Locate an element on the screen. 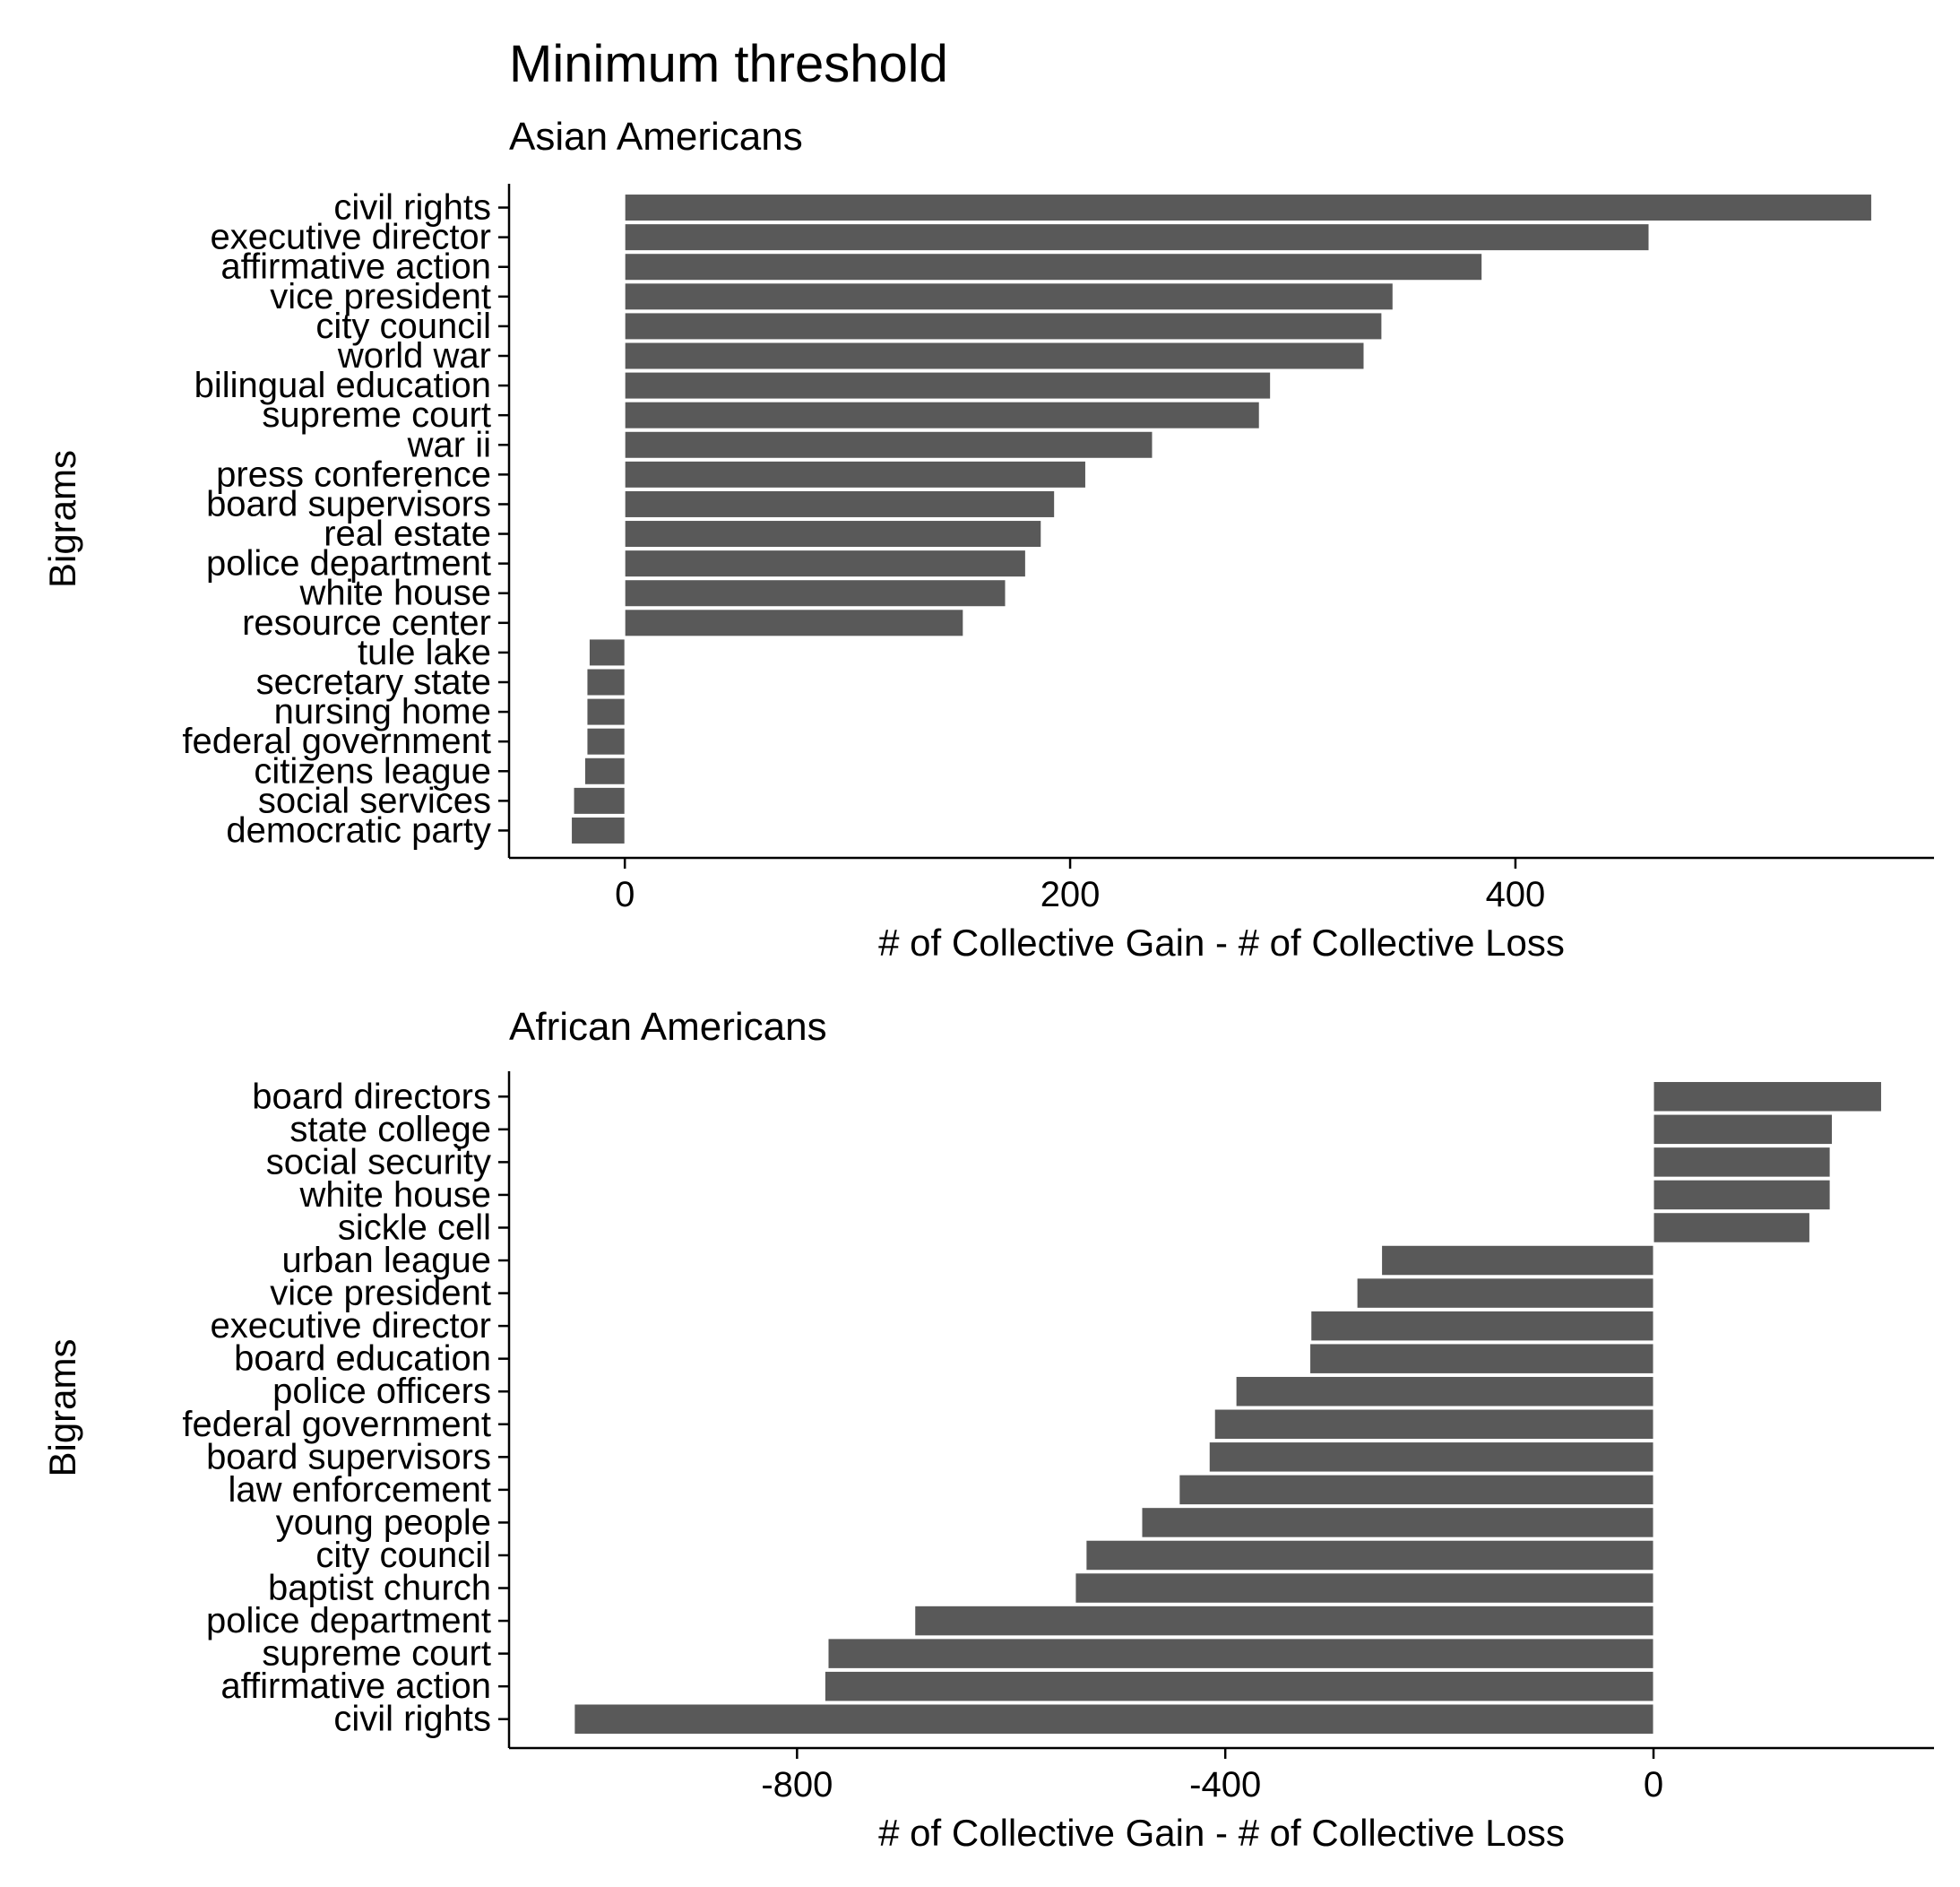  y-tick-label: law enforcement is located at coordinates (360, 1490).